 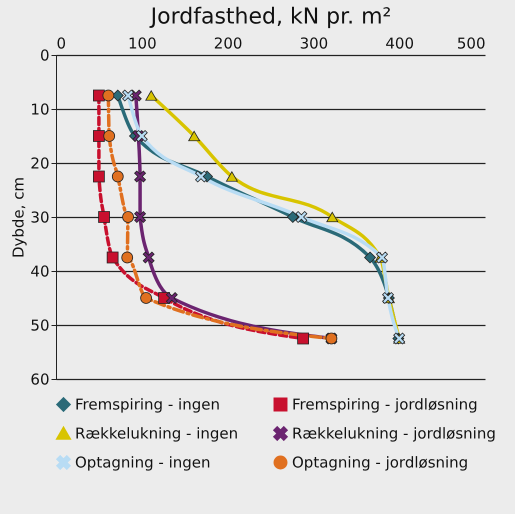 What do you see at coordinates (270, 17) in the screenshot?
I see `x-axis-title: Jordfasthed, kN pr. m²` at bounding box center [270, 17].